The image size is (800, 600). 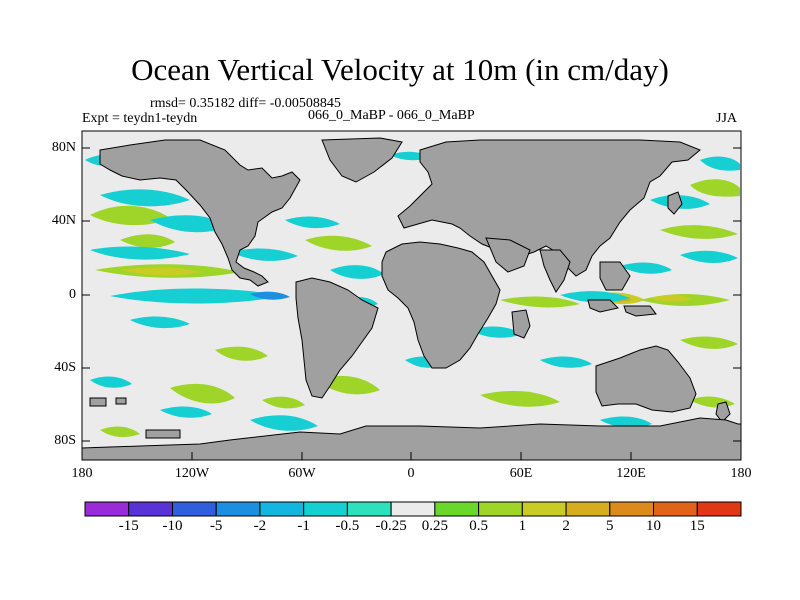 I want to click on lon-tick-marks, so click(x=411, y=456).